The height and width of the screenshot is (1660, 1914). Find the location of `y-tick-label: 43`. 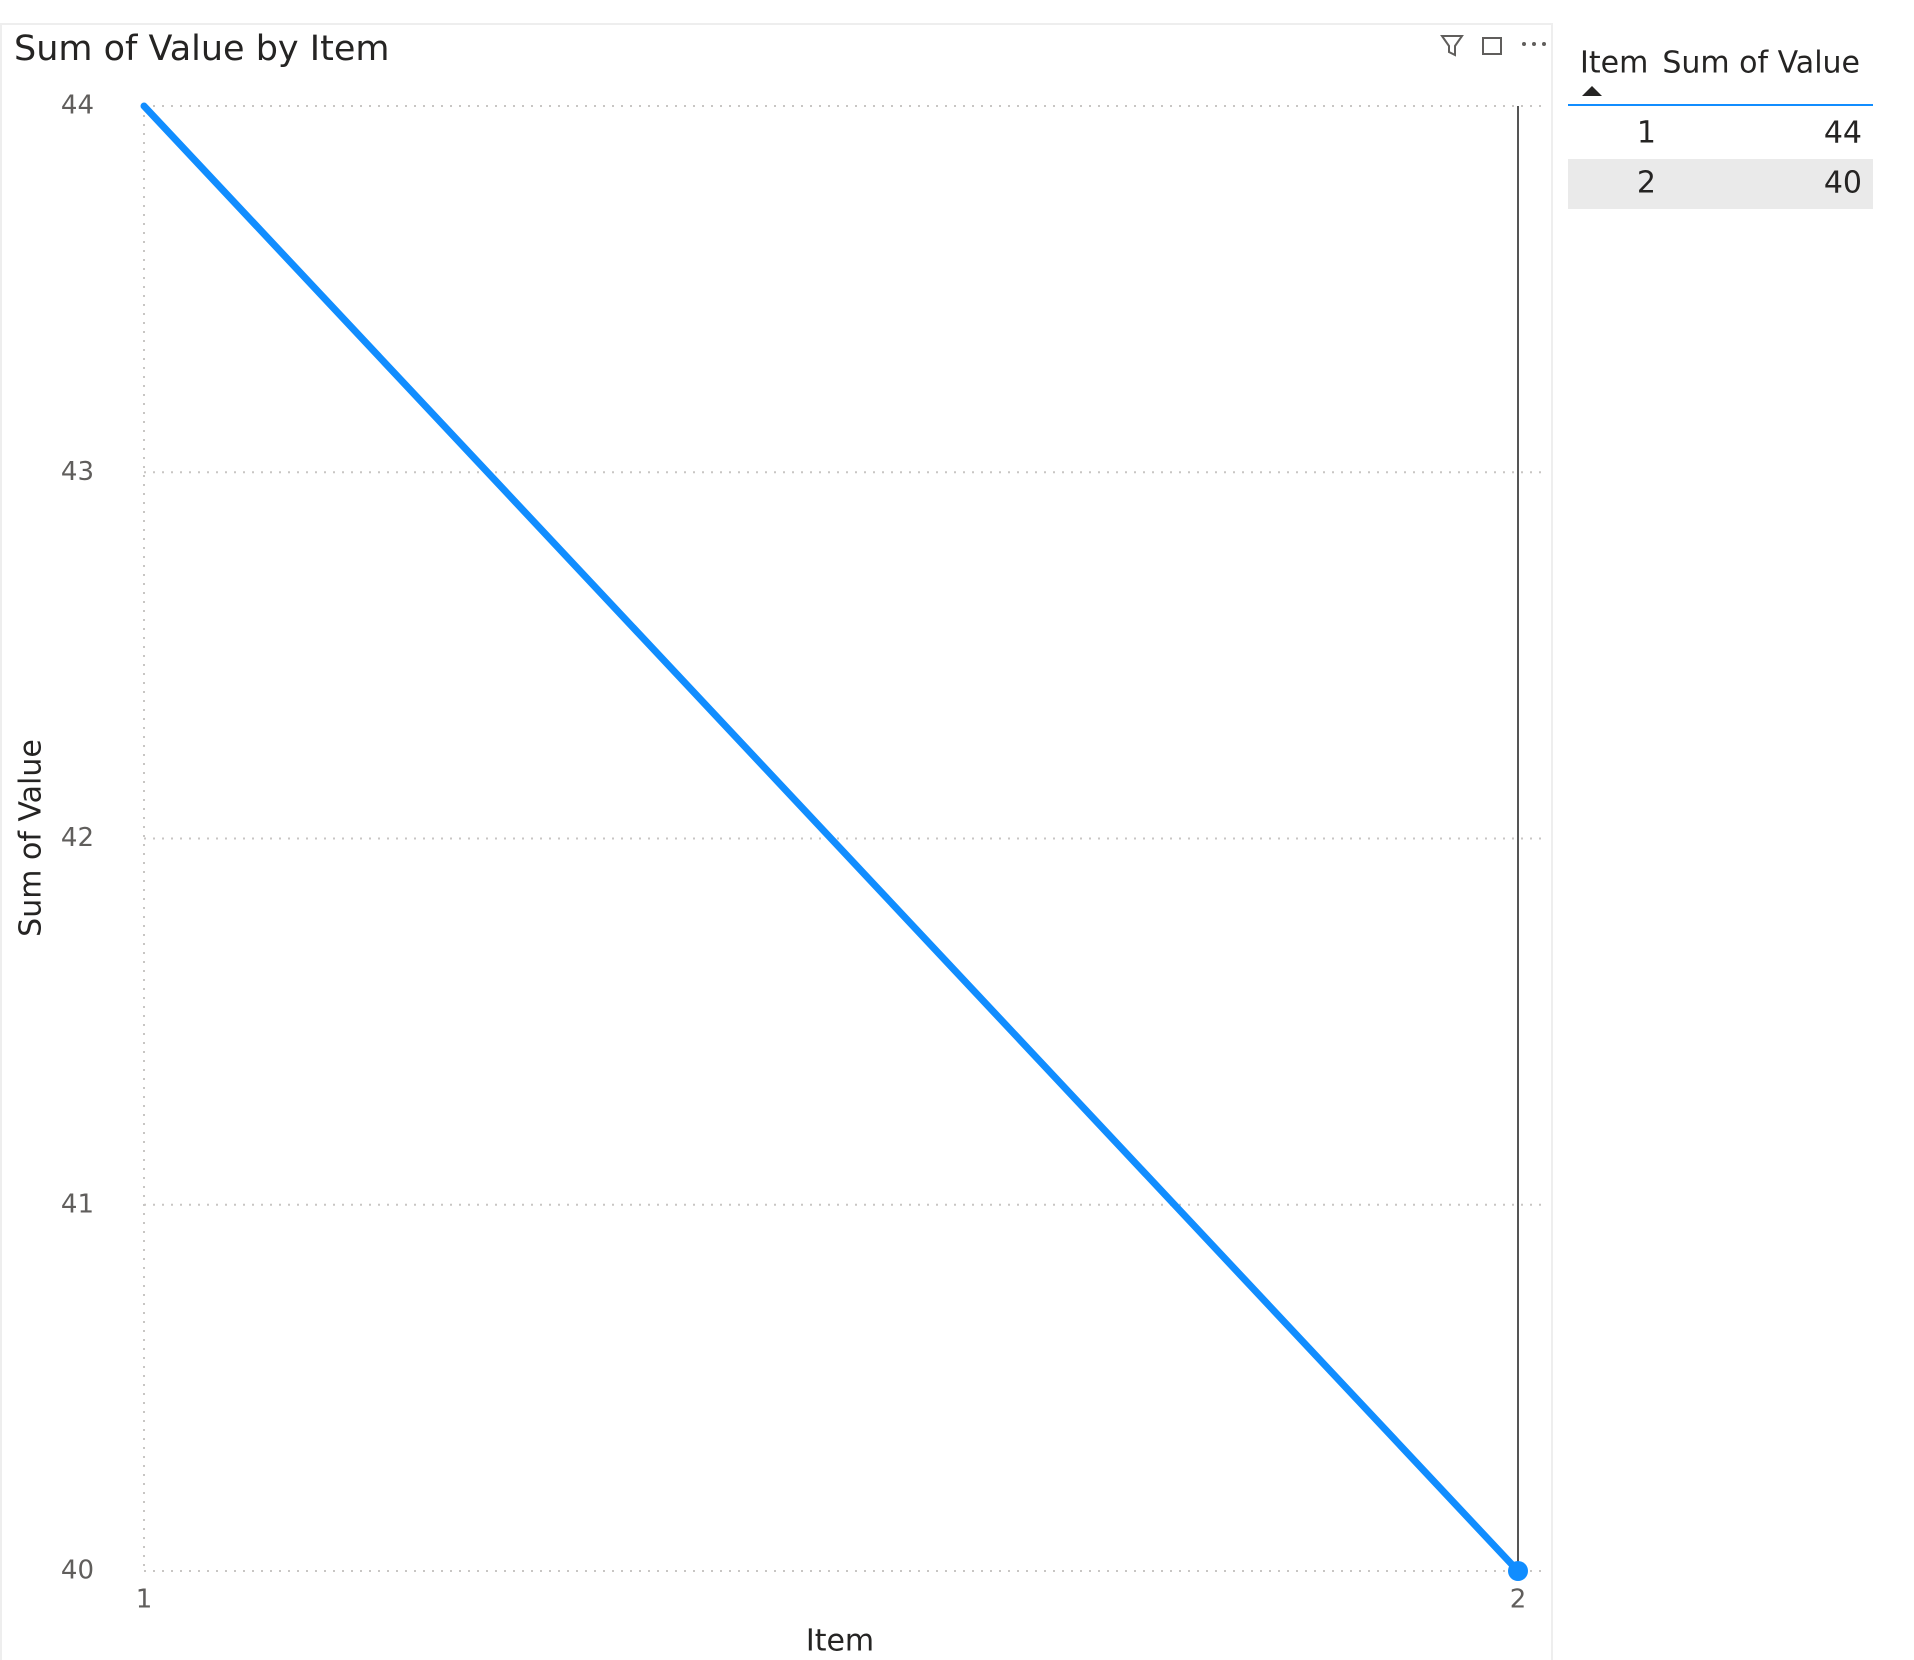

y-tick-label: 43 is located at coordinates (77, 472).